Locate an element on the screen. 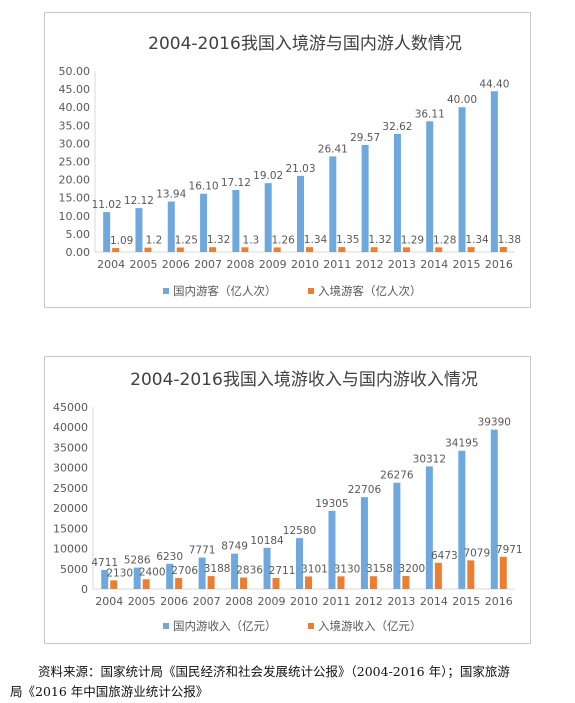  y-tick-label: 40.00 is located at coordinates (75, 107).